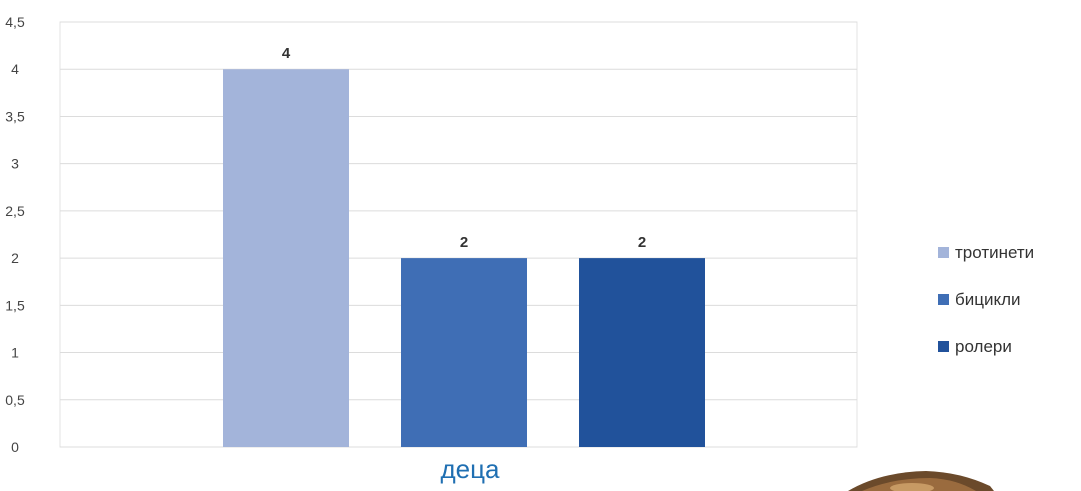  Describe the element at coordinates (471, 469) in the screenshot. I see `x-axis-label: деца` at that location.